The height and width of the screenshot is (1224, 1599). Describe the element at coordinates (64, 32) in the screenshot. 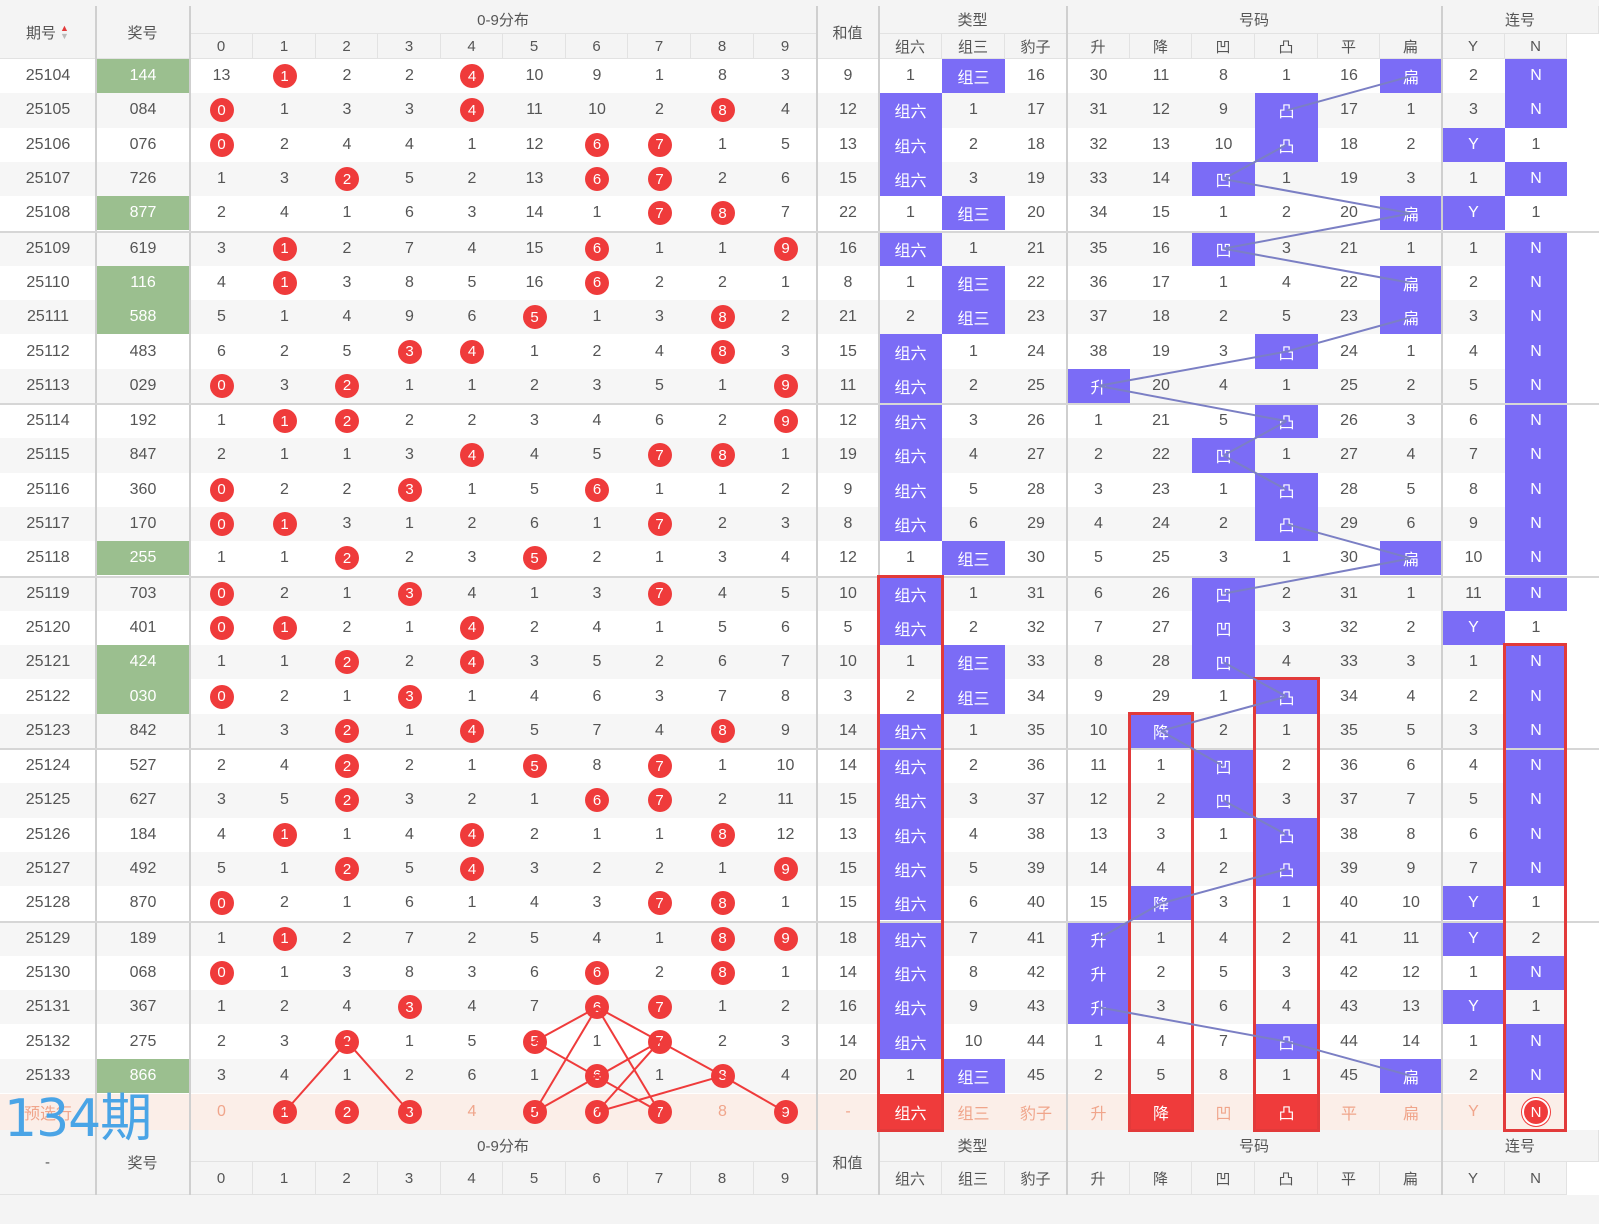

I see `sort-icon: ▲ ▼` at that location.